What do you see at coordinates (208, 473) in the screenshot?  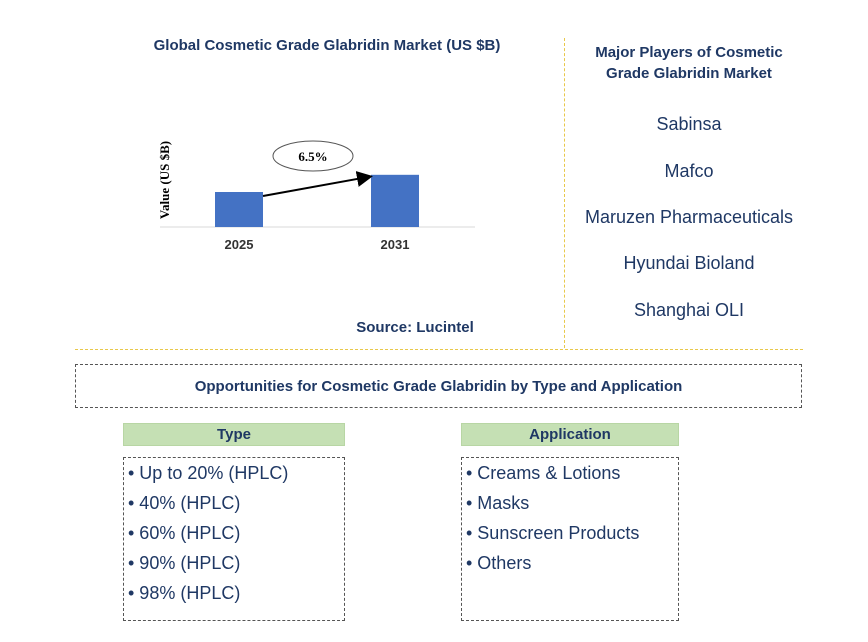 I see `type-item: • Up to 20% (HPLC)` at bounding box center [208, 473].